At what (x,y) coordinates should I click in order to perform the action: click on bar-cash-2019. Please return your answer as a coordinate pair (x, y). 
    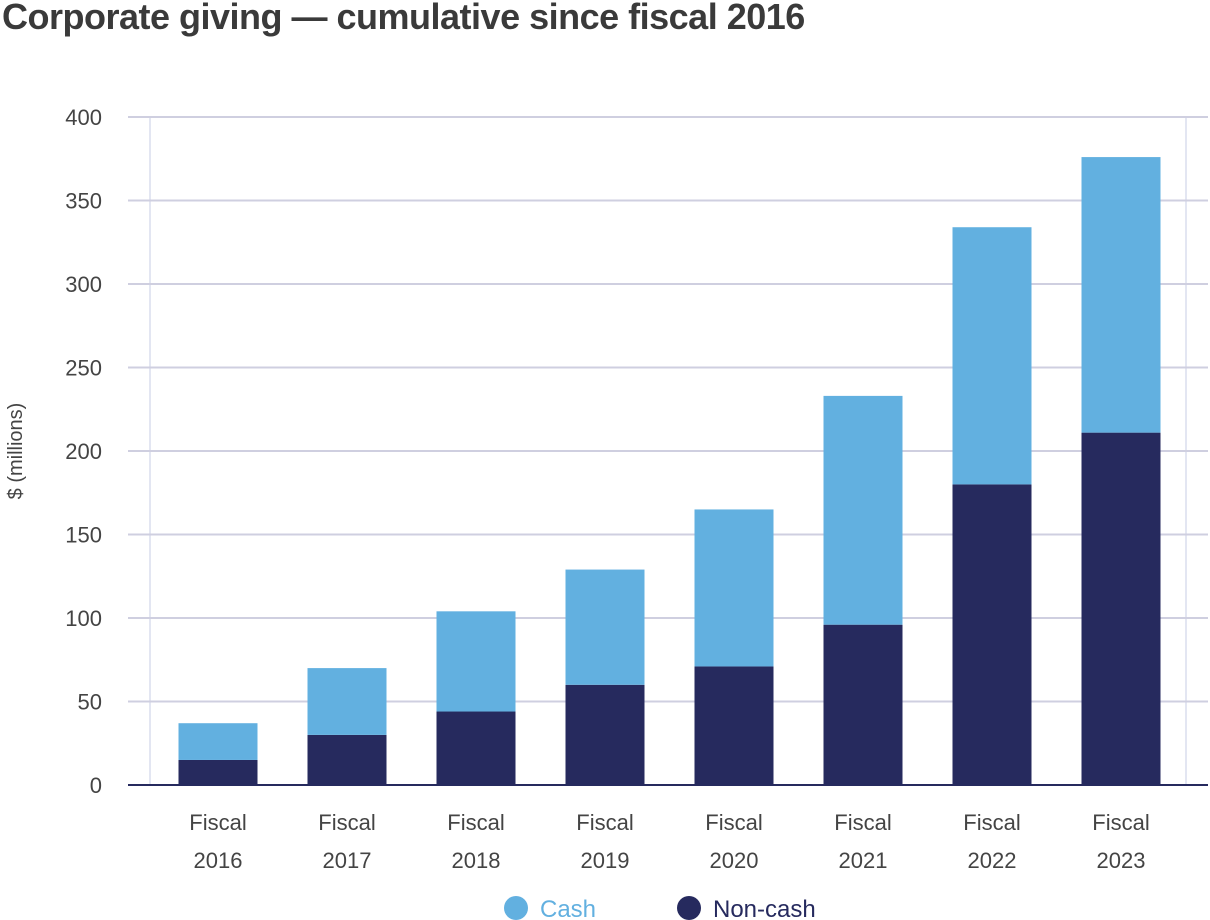
    Looking at the image, I should click on (605, 627).